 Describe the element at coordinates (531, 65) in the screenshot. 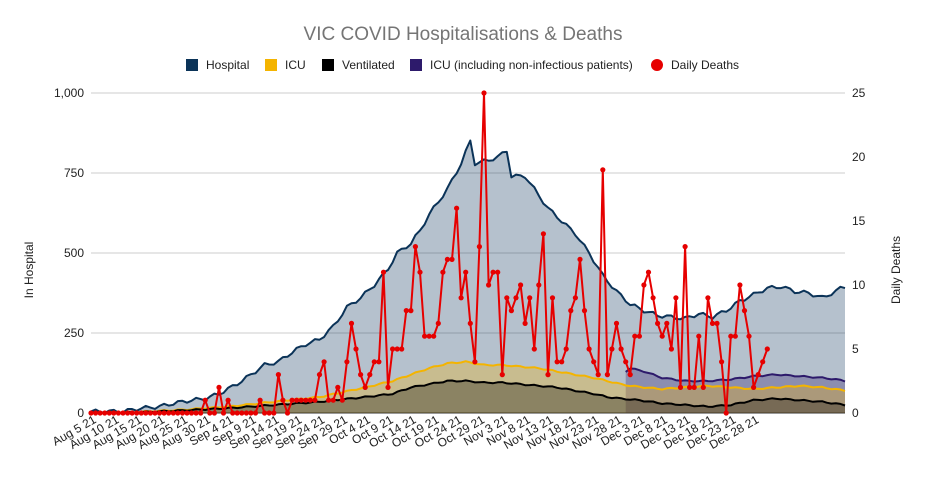

I see `legend-label: ICU (including non-infectious patients)` at that location.